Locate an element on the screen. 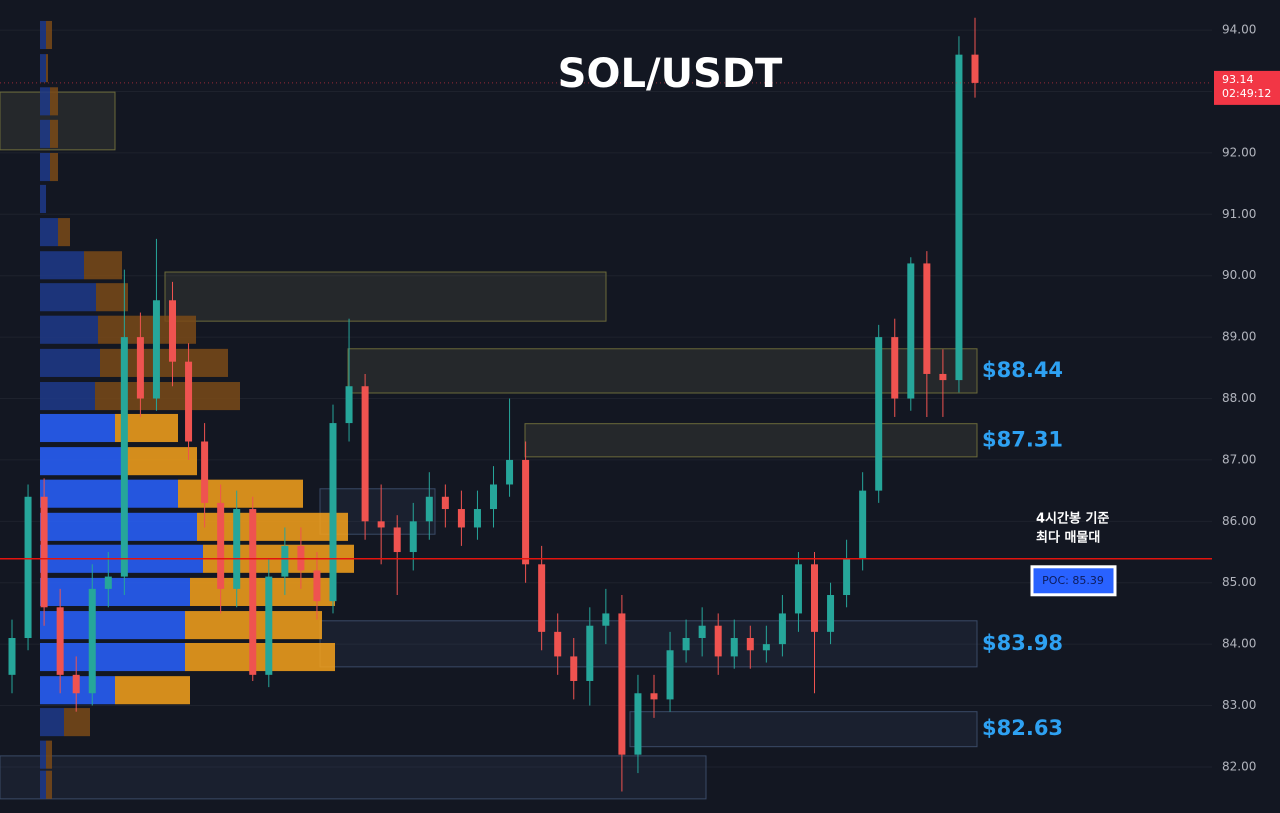  y-tick-label: 87.00 is located at coordinates (1239, 459).